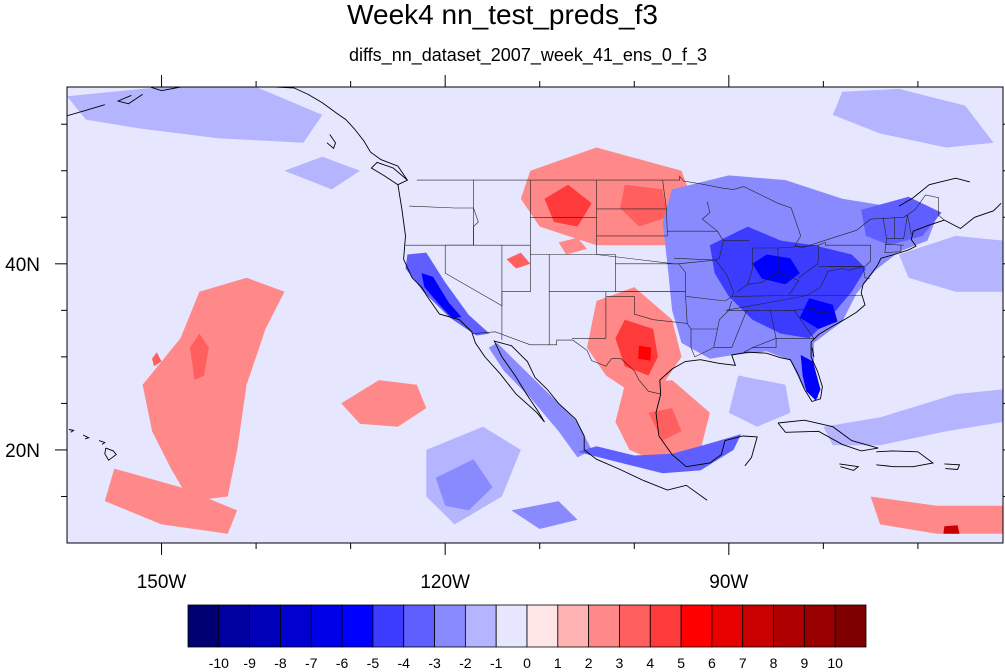  Describe the element at coordinates (835, 663) in the screenshot. I see `colorbar-label: 10` at that location.